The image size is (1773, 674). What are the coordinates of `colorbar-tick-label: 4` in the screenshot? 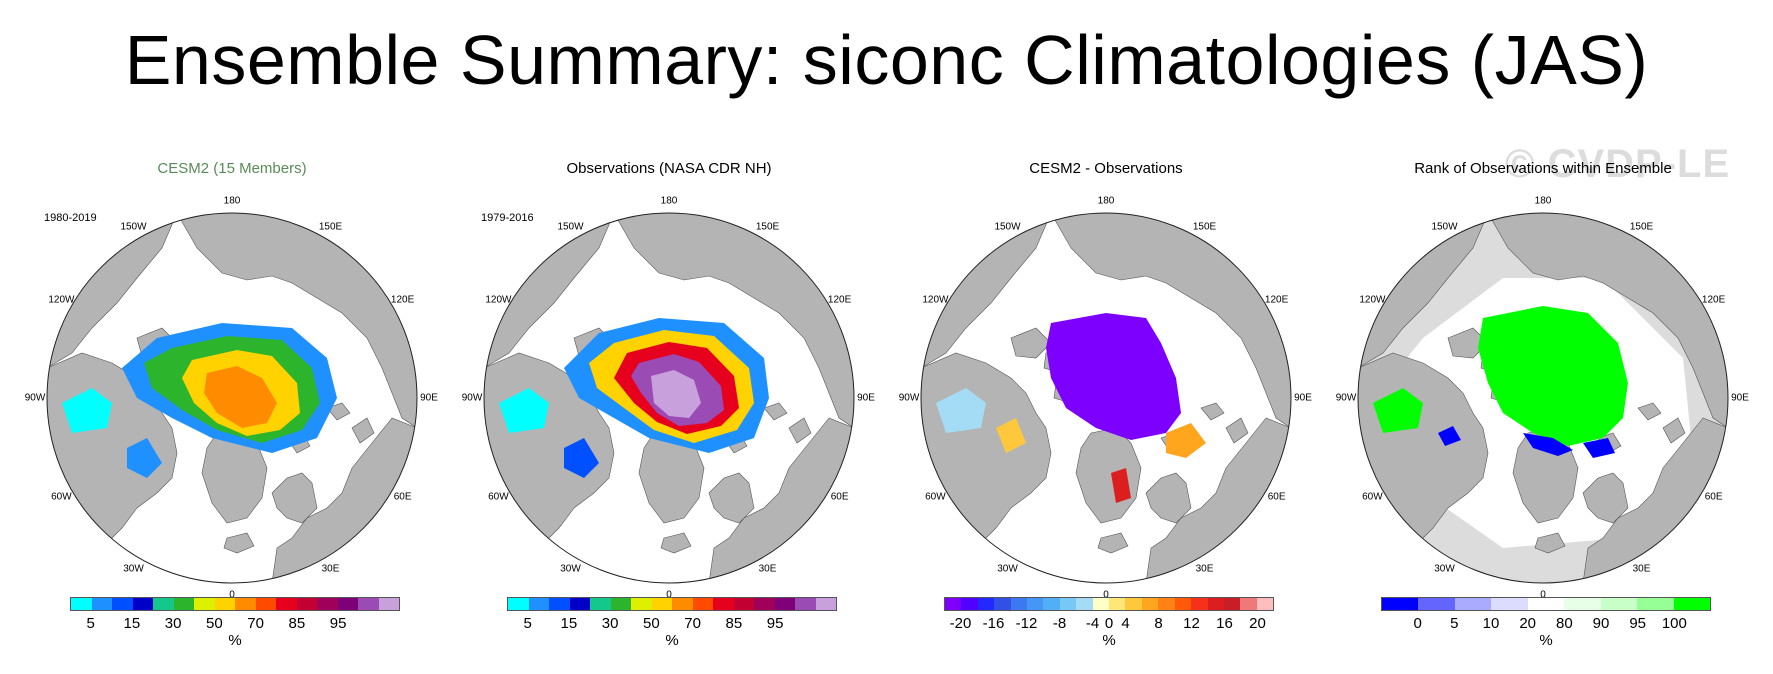 It's located at (1125, 623).